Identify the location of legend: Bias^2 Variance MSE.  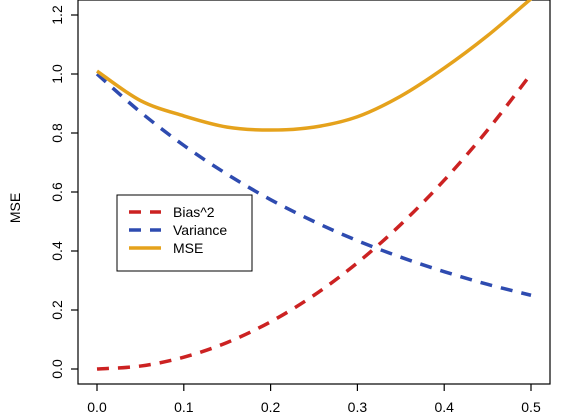
(184, 233).